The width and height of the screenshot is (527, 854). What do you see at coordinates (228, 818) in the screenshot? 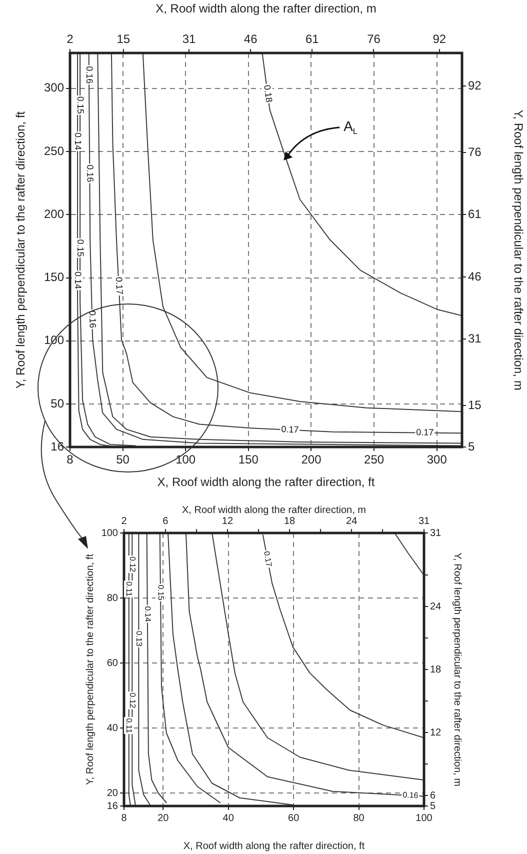
I see `x-tick-label: 40` at bounding box center [228, 818].